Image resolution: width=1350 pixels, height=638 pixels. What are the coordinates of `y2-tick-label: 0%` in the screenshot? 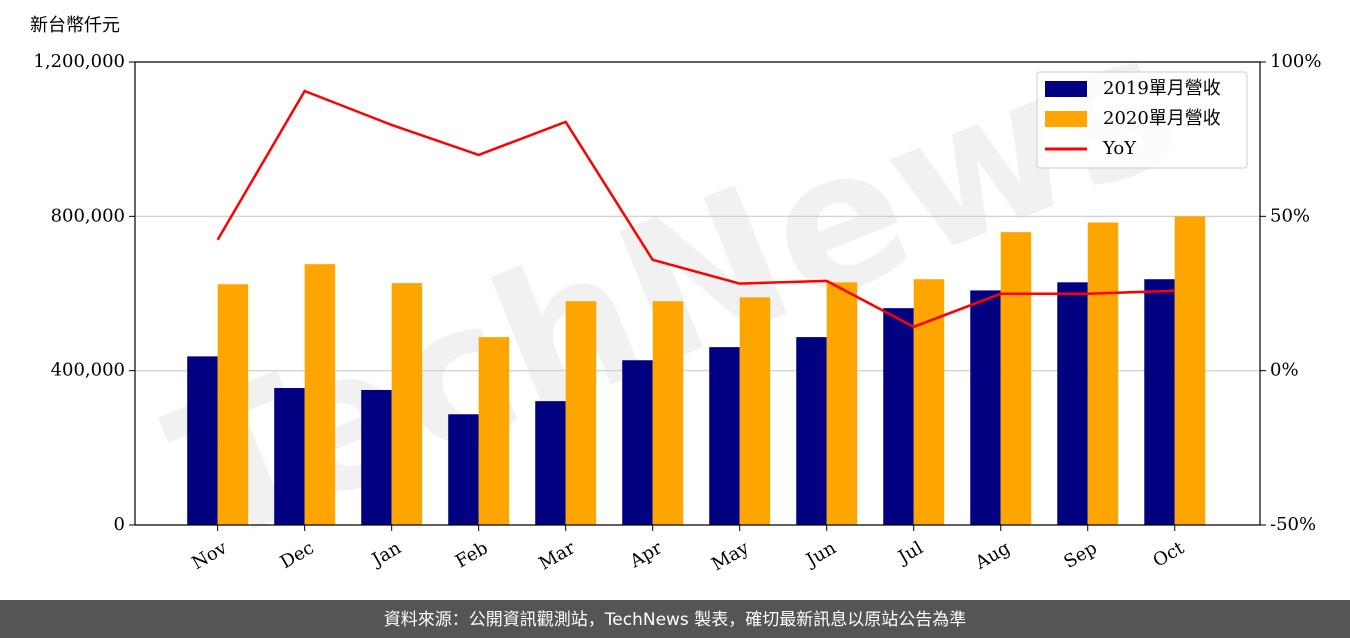 It's located at (1284, 370).